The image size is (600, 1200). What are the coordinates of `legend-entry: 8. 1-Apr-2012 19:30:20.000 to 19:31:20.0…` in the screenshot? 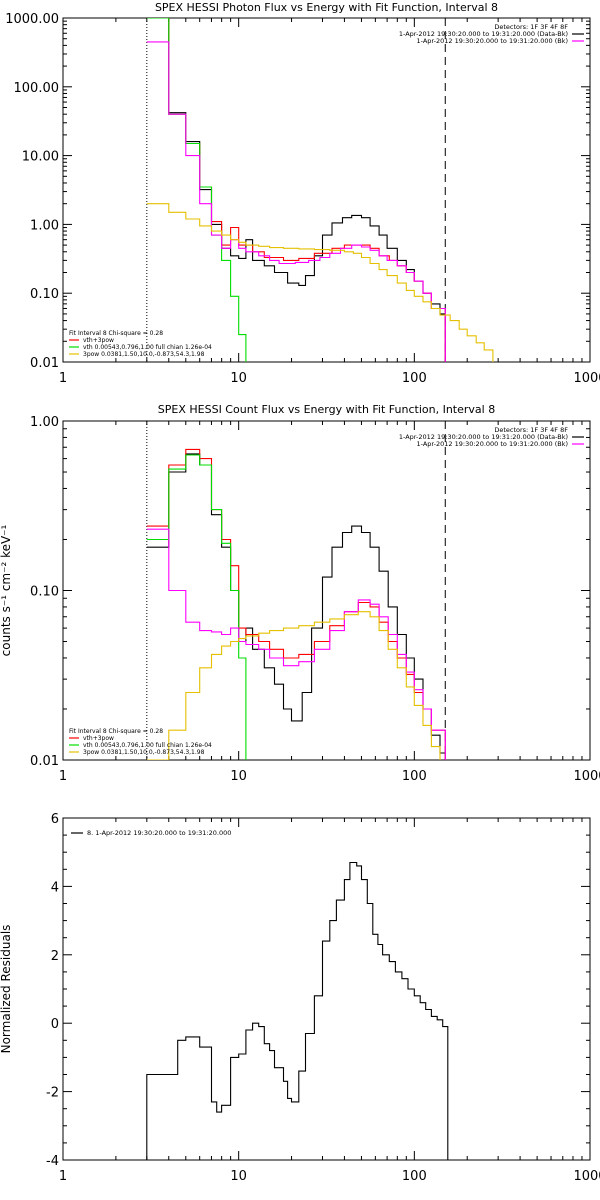 It's located at (159, 833).